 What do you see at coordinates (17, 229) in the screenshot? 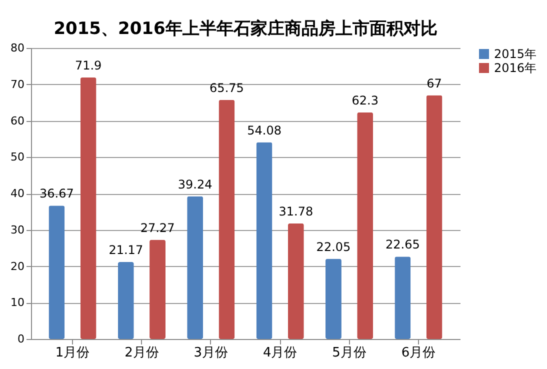
I see `y-tick-label: 30` at bounding box center [17, 229].